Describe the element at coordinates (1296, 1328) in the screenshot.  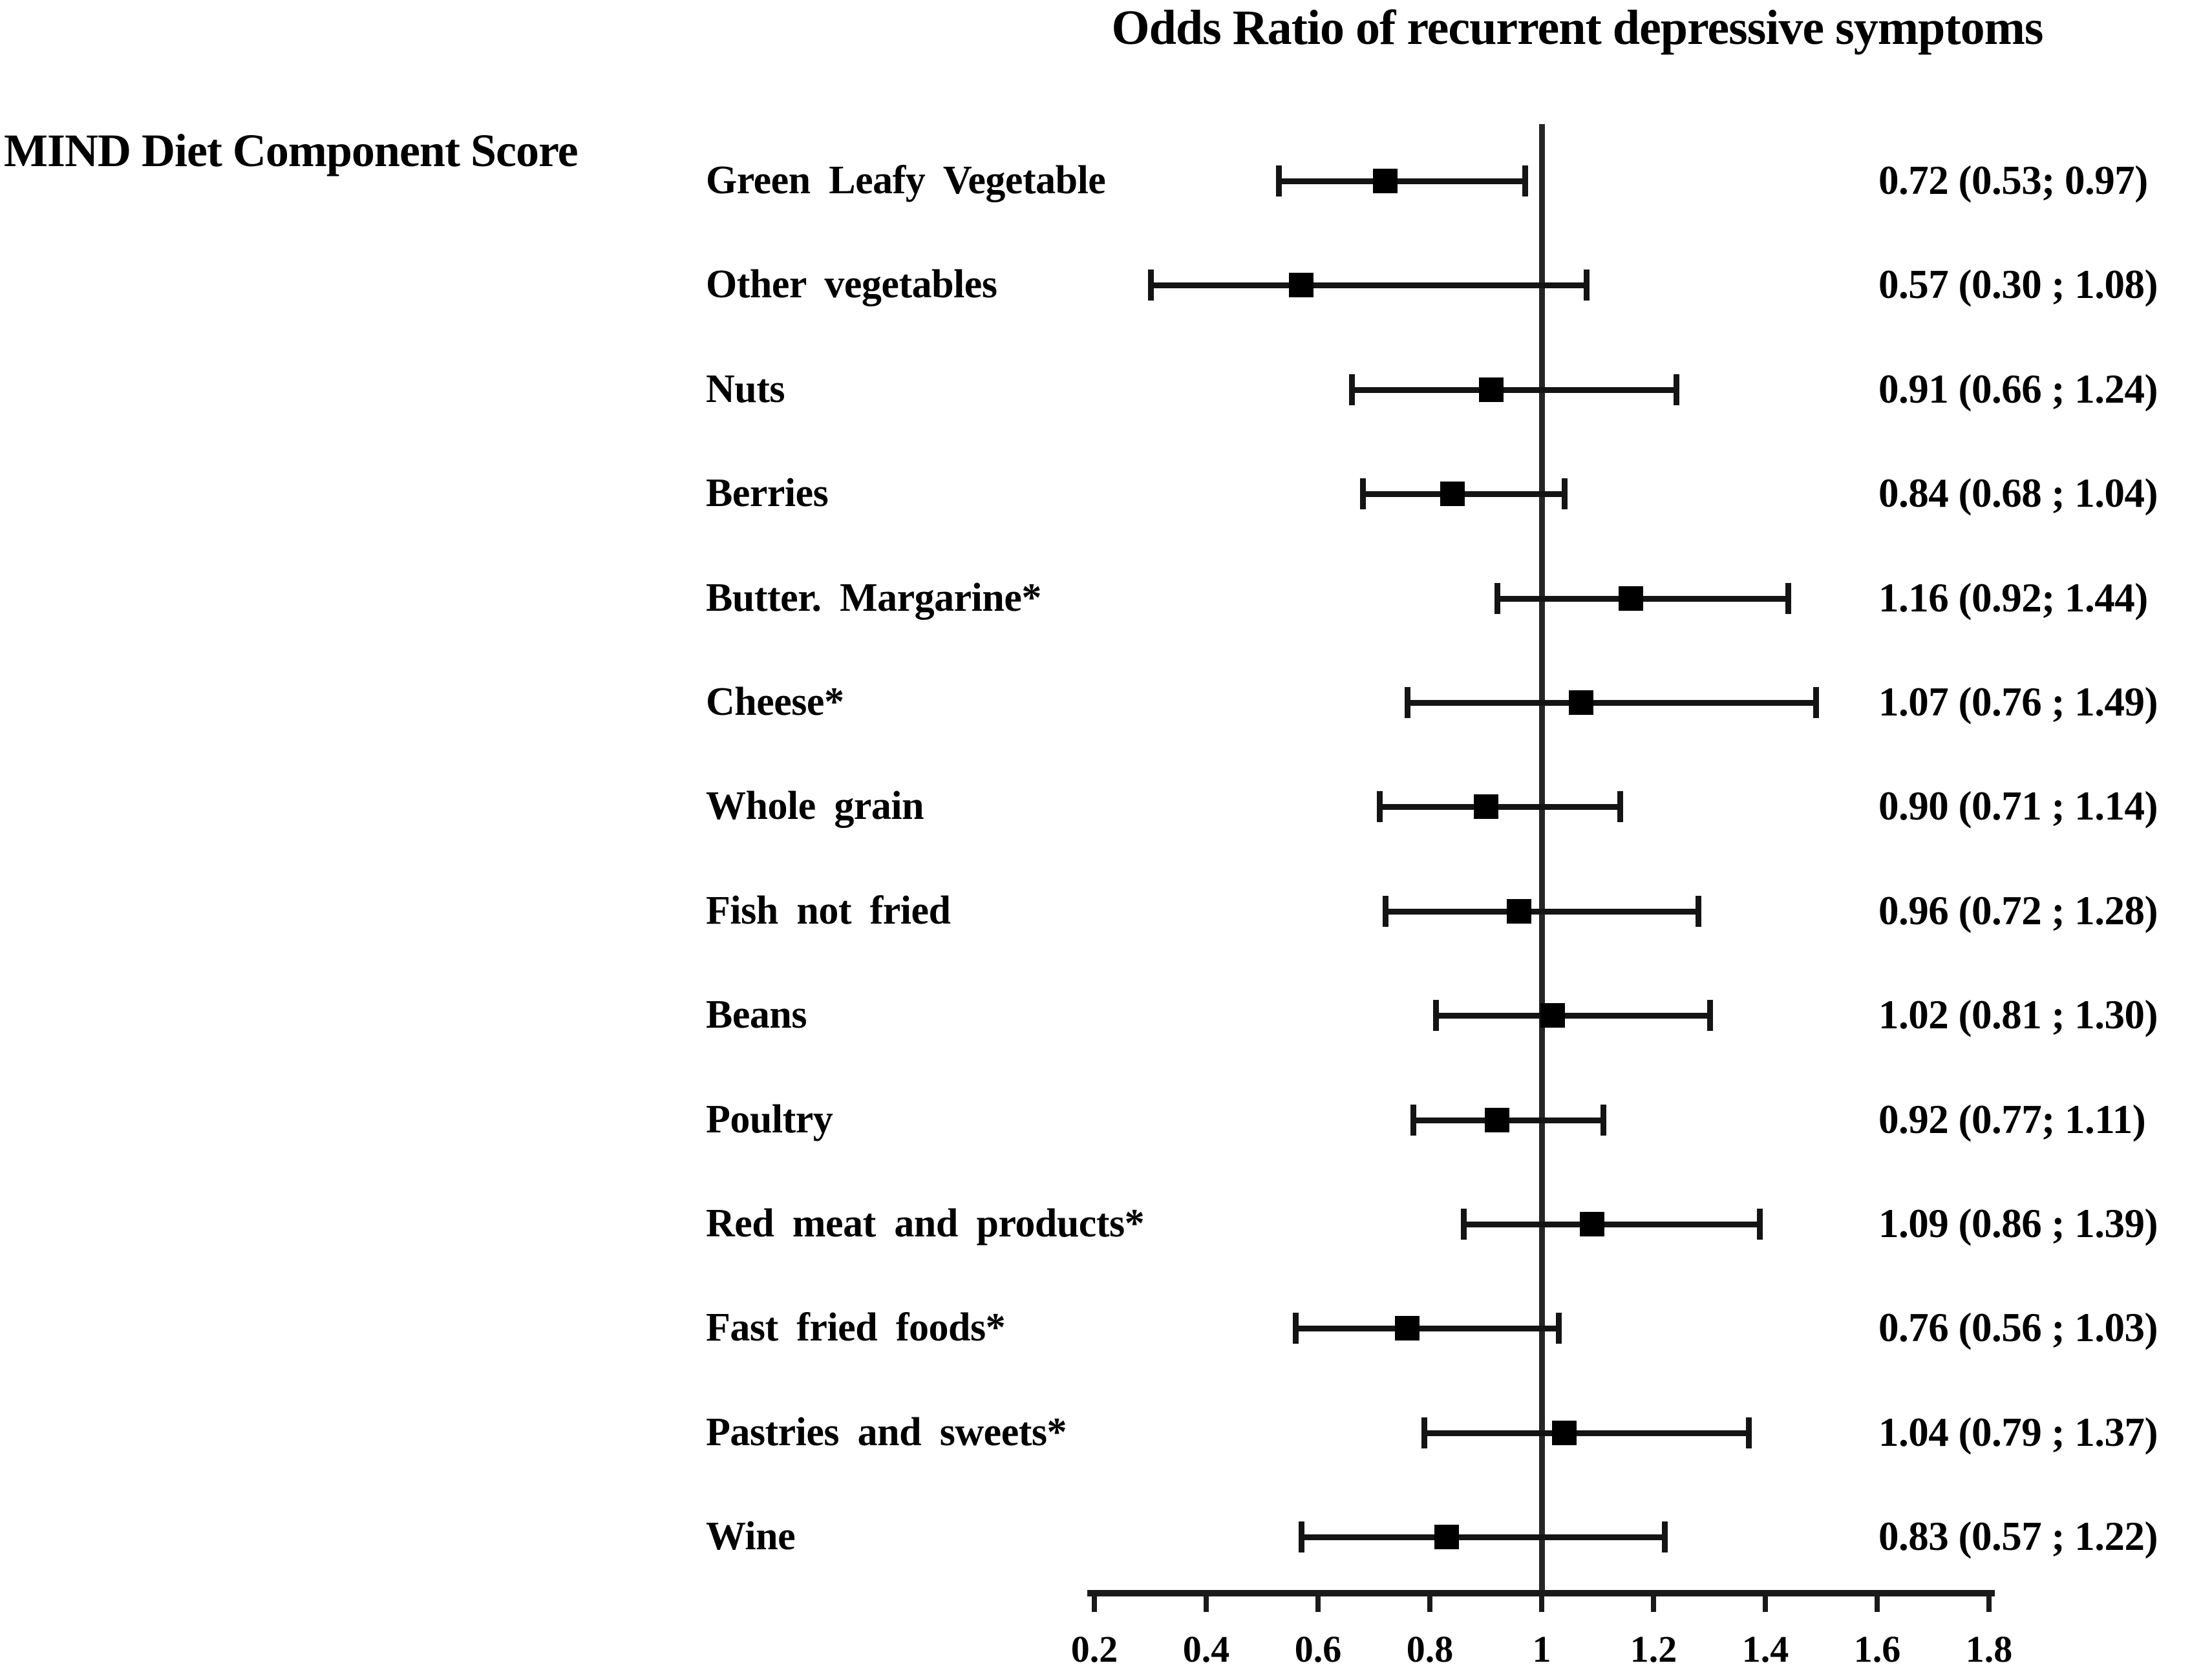
I see `ci-cap-low-fast-fried-foods` at that location.